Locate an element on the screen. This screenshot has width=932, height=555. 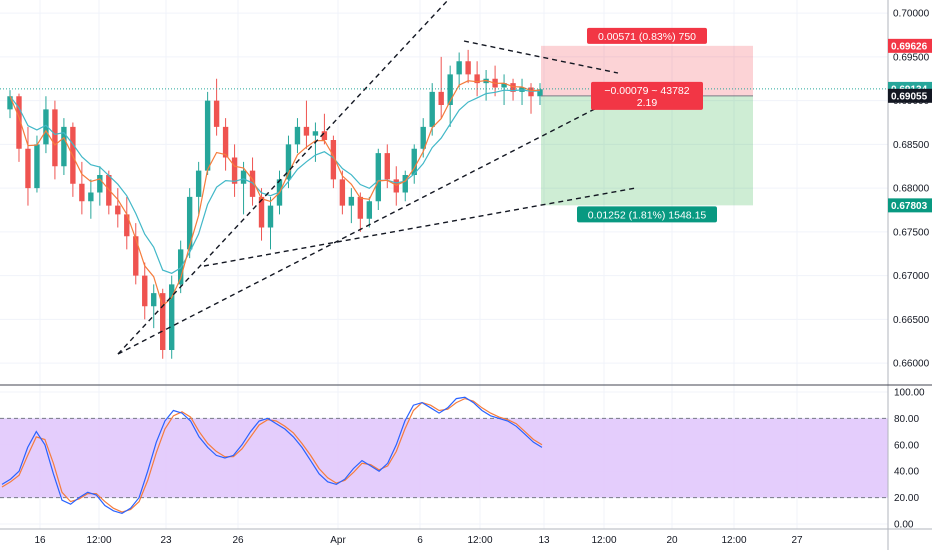
risk-reward-text: 2.19 is located at coordinates (647, 103).